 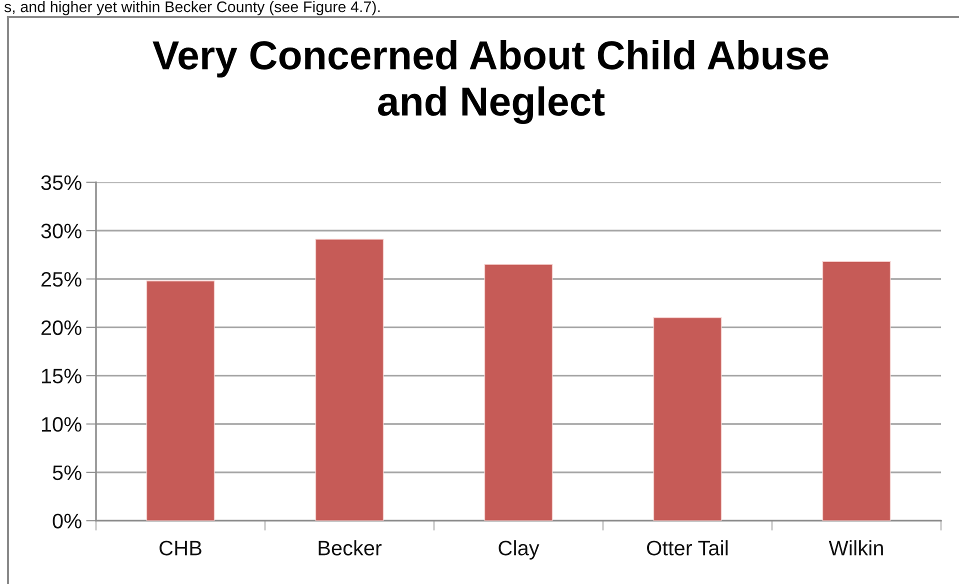 What do you see at coordinates (61, 279) in the screenshot?
I see `y-tick-label: 25%` at bounding box center [61, 279].